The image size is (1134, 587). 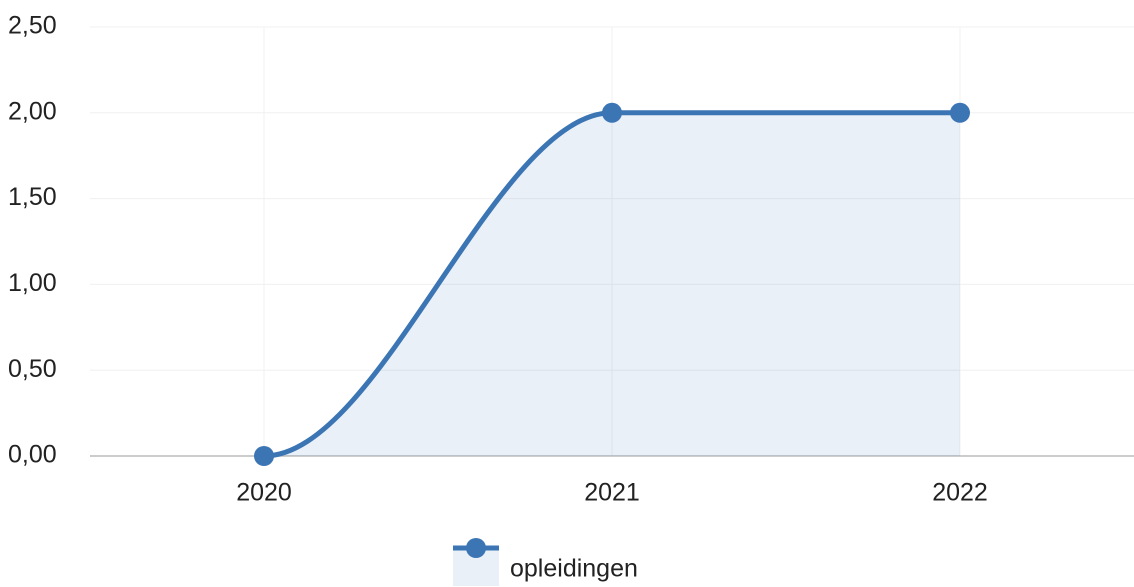 I want to click on legend-marker, so click(x=476, y=548).